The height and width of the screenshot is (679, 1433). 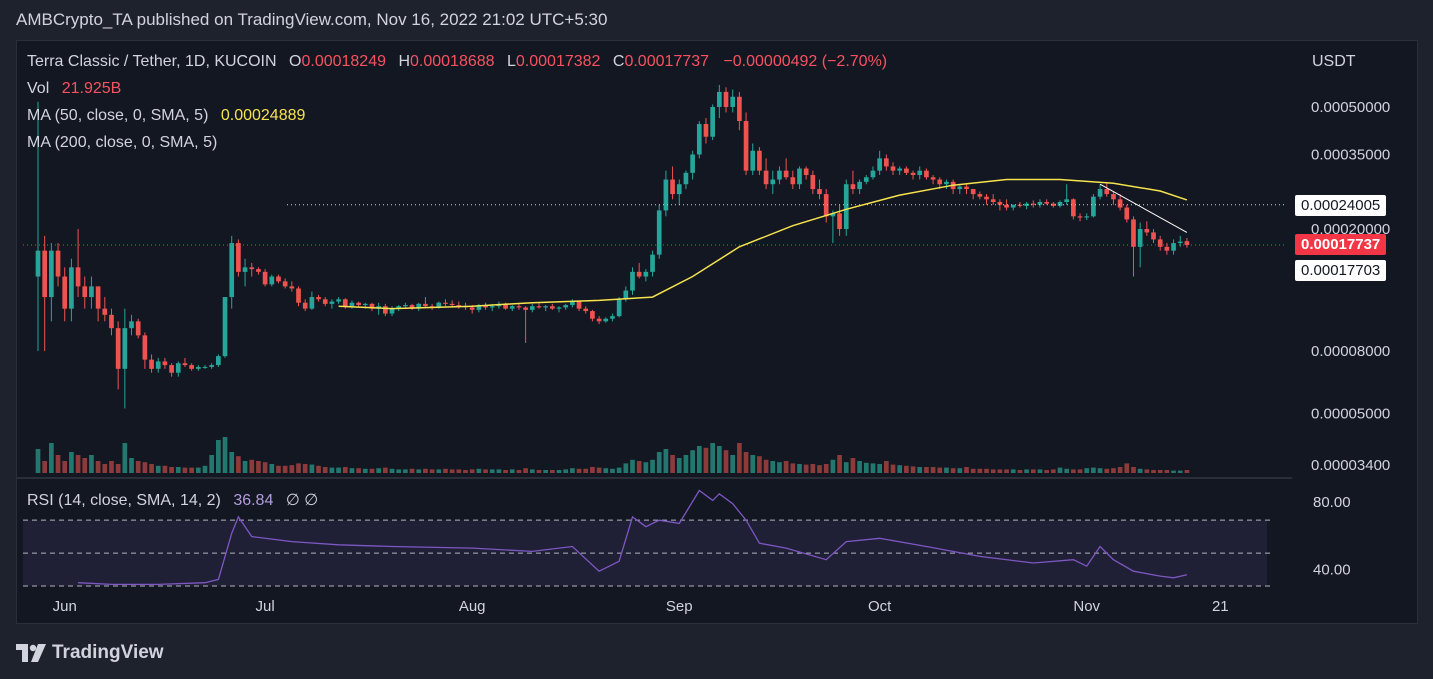 What do you see at coordinates (404, 61) in the screenshot?
I see `high-label: H` at bounding box center [404, 61].